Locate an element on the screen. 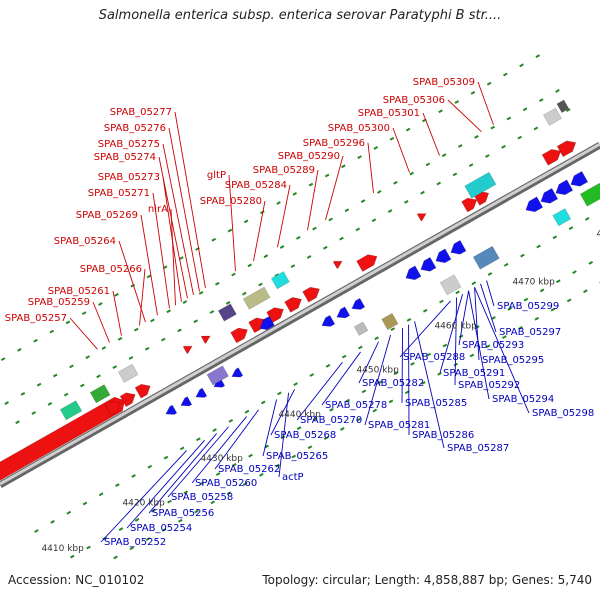  scale-label: 4420 kbp is located at coordinates (143, 503).